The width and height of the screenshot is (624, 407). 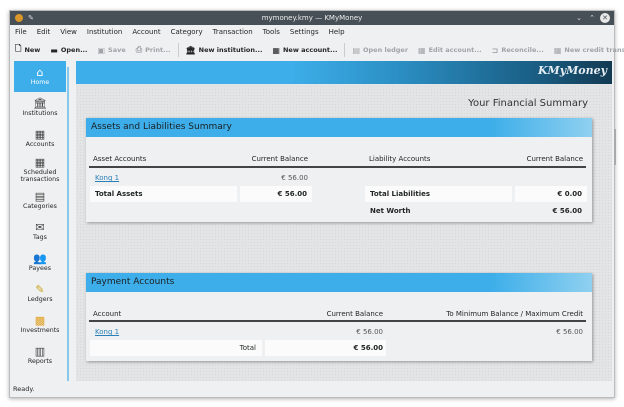 I want to click on total-assets-value: € 56.00, so click(x=292, y=194).